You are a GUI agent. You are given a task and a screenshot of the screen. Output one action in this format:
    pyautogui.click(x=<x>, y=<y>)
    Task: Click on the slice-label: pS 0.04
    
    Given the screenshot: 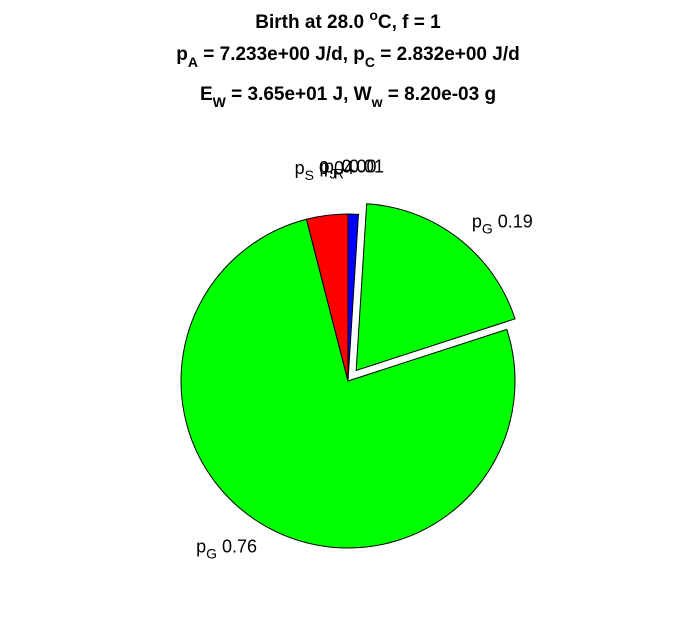 What is the action you would take?
    pyautogui.click(x=324, y=170)
    